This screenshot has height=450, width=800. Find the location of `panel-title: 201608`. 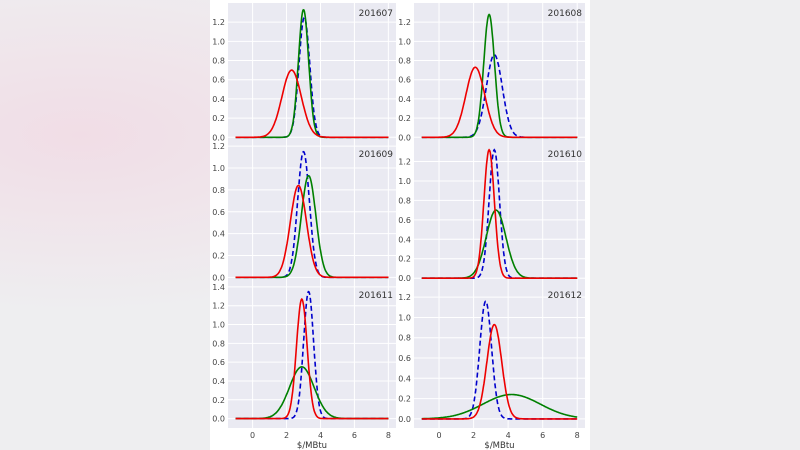

panel-title: 201608 is located at coordinates (565, 14).